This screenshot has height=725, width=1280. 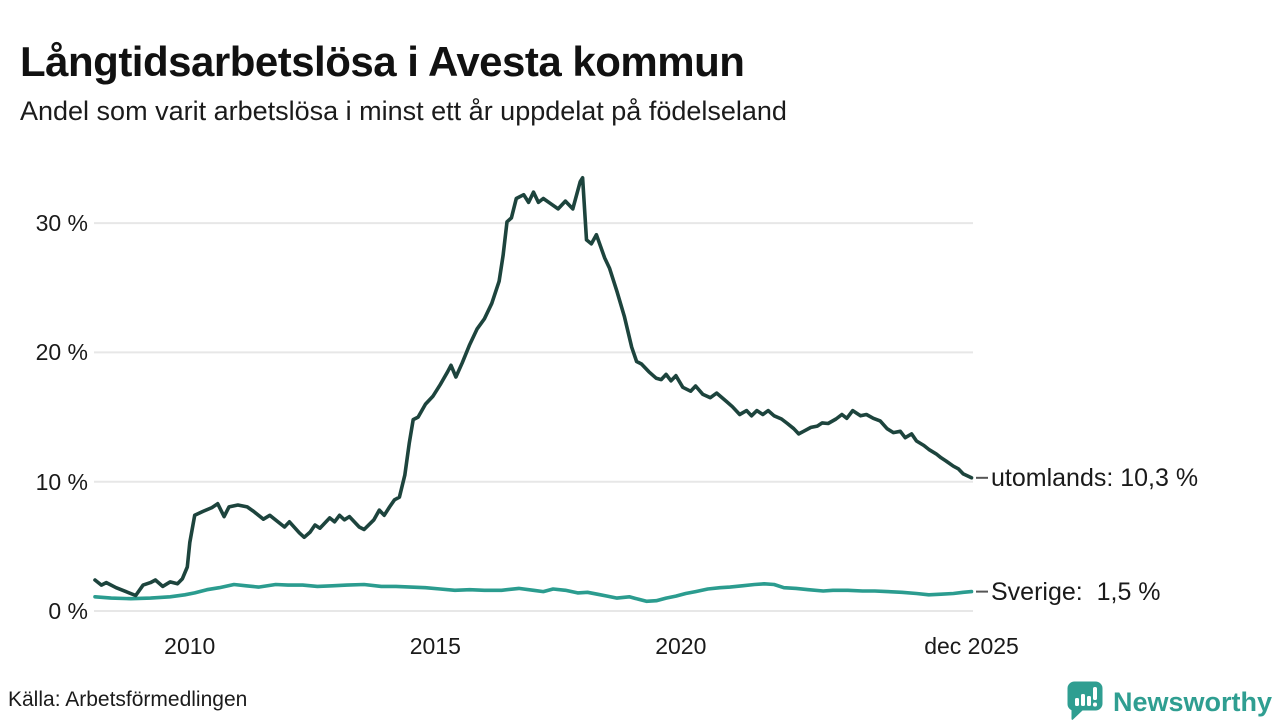 What do you see at coordinates (435, 646) in the screenshot?
I see `x-axis-tick-label: 2015` at bounding box center [435, 646].